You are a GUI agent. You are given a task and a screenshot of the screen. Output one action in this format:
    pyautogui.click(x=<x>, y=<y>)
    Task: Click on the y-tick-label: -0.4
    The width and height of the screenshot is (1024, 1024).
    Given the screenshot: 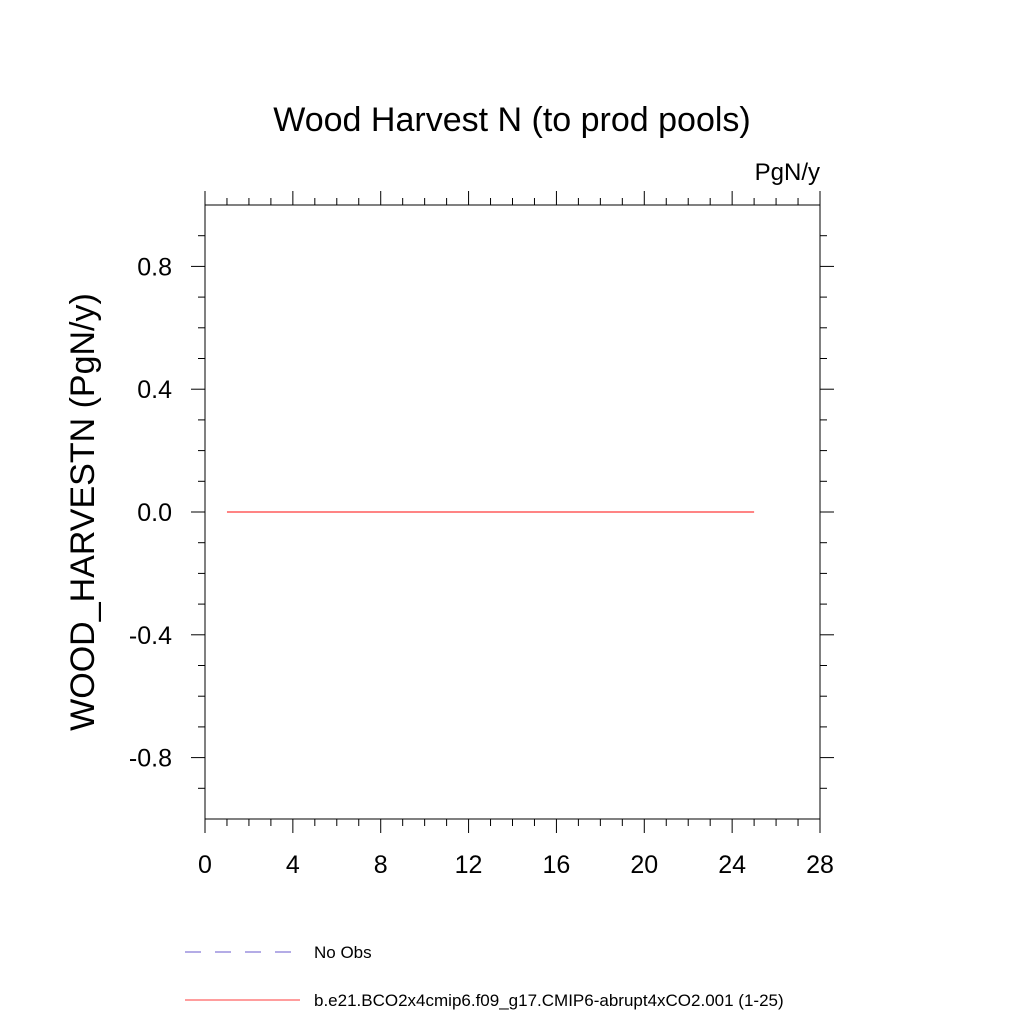 What is the action you would take?
    pyautogui.click(x=150, y=636)
    